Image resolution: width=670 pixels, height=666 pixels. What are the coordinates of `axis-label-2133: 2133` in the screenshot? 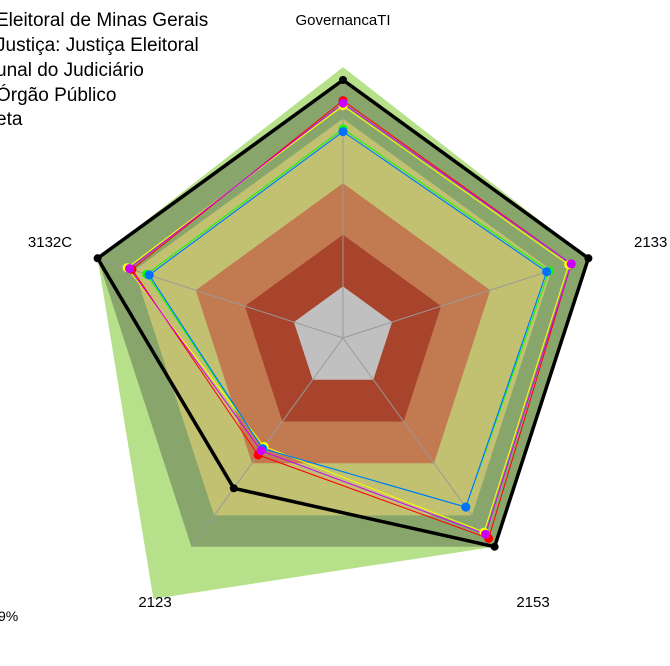 It's located at (650, 242).